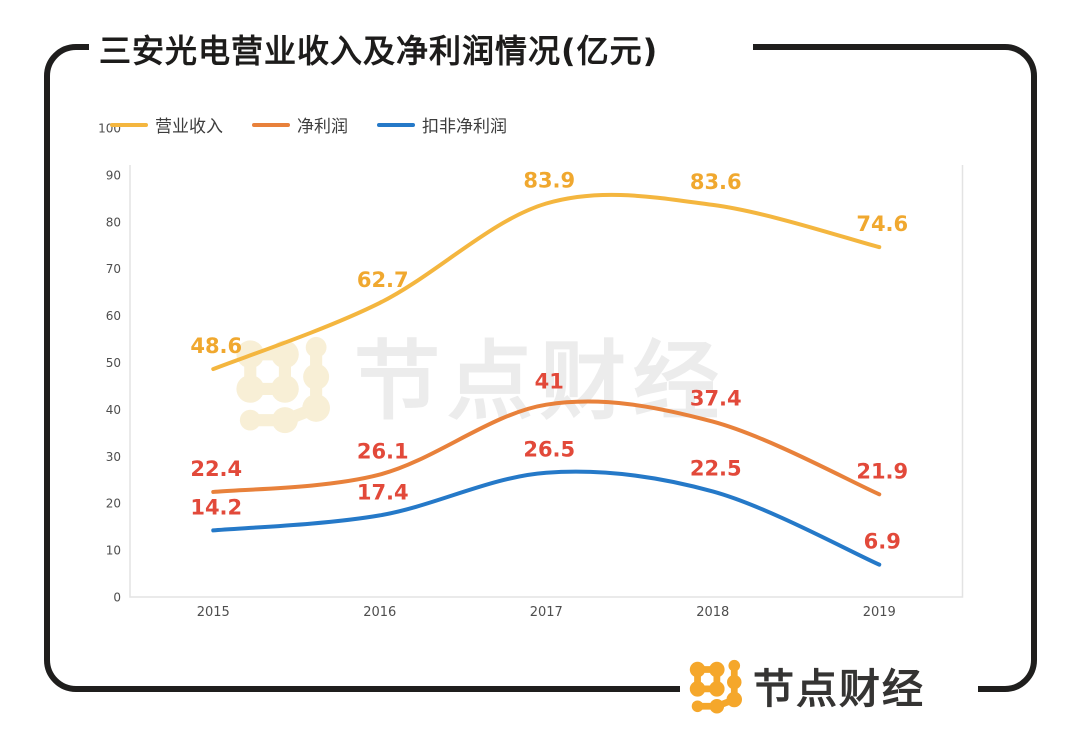 Image resolution: width=1080 pixels, height=734 pixels. I want to click on x-axis-tick-label: 2018, so click(712, 612).